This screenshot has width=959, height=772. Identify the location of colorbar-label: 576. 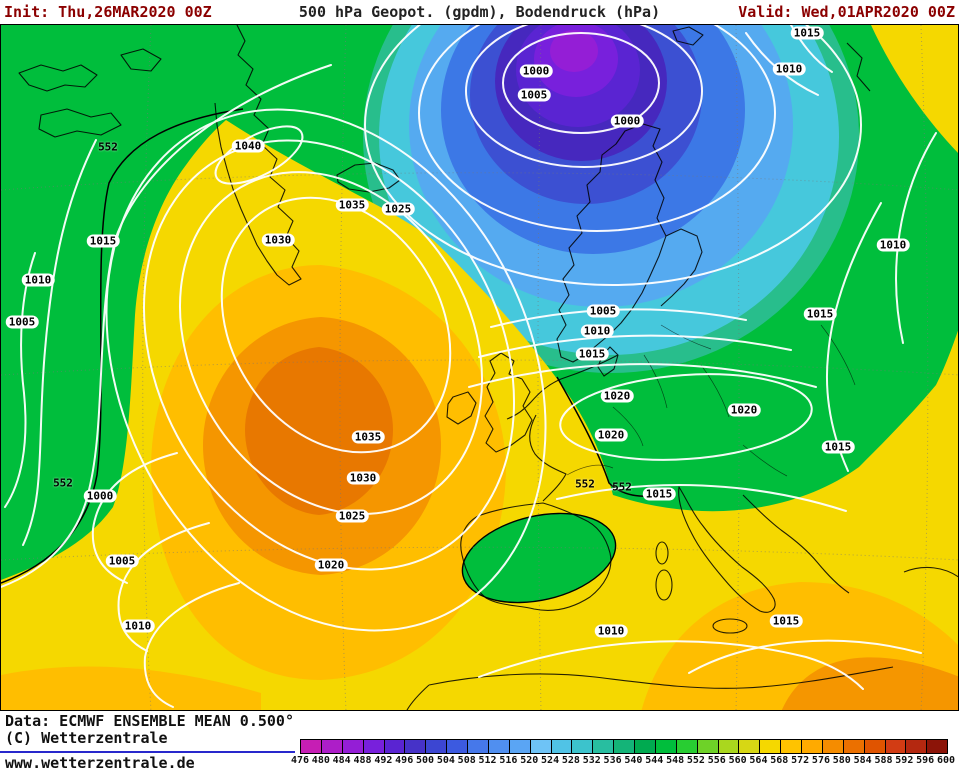
(820, 760).